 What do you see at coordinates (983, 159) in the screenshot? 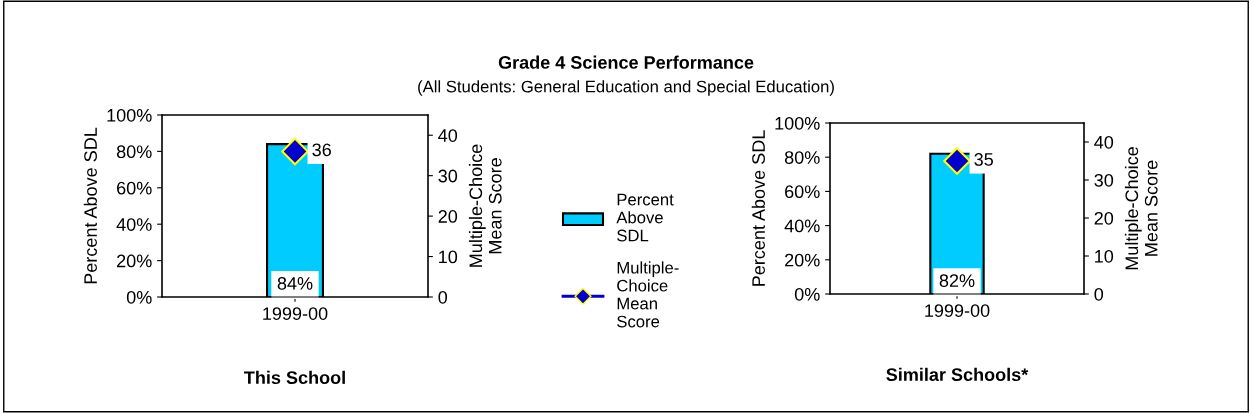
I see `data-label: 35` at bounding box center [983, 159].